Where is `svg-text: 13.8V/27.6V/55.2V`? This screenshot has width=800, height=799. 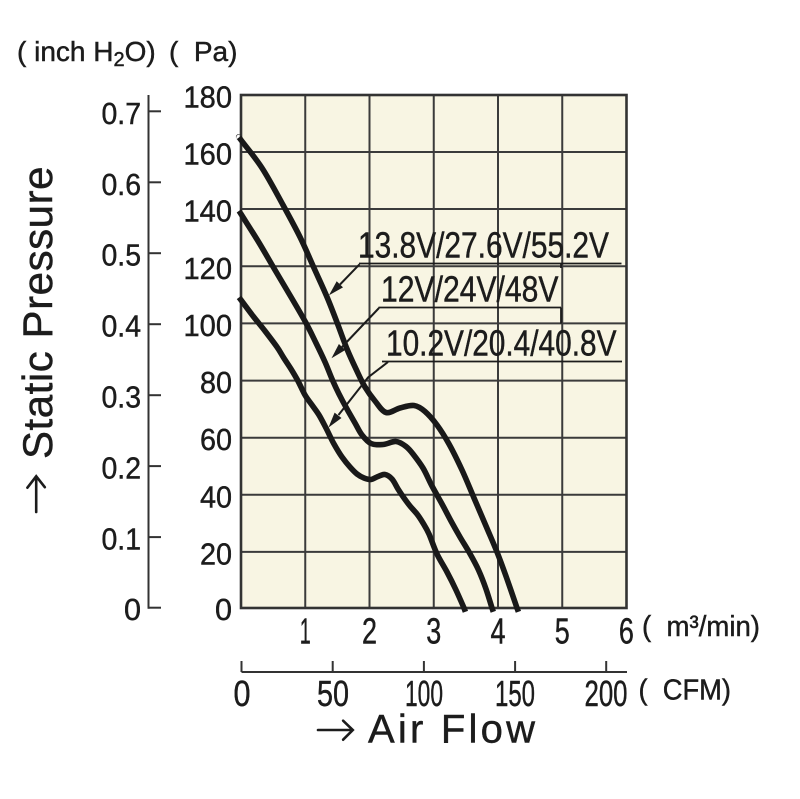
svg-text: 13.8V/27.6V/55.2V is located at coordinates (483, 245).